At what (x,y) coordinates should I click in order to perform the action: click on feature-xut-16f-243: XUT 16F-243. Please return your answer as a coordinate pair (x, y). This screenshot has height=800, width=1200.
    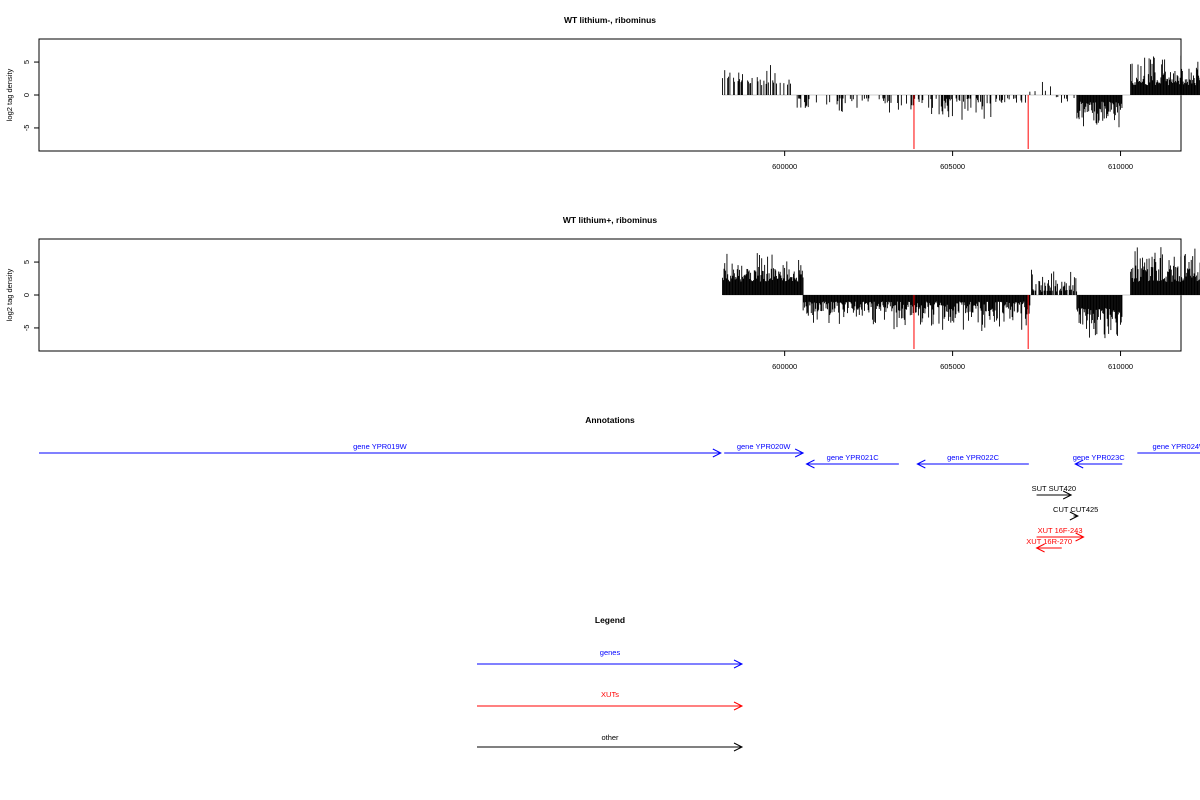
    Looking at the image, I should click on (1060, 534).